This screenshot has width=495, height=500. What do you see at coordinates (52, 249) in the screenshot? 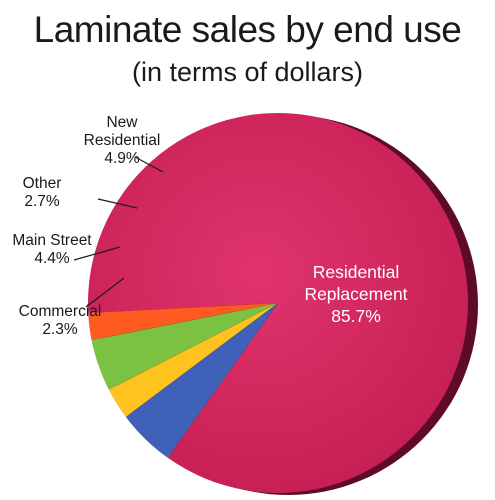
I see `slice-label-main-street: Main Street 4.4%` at bounding box center [52, 249].